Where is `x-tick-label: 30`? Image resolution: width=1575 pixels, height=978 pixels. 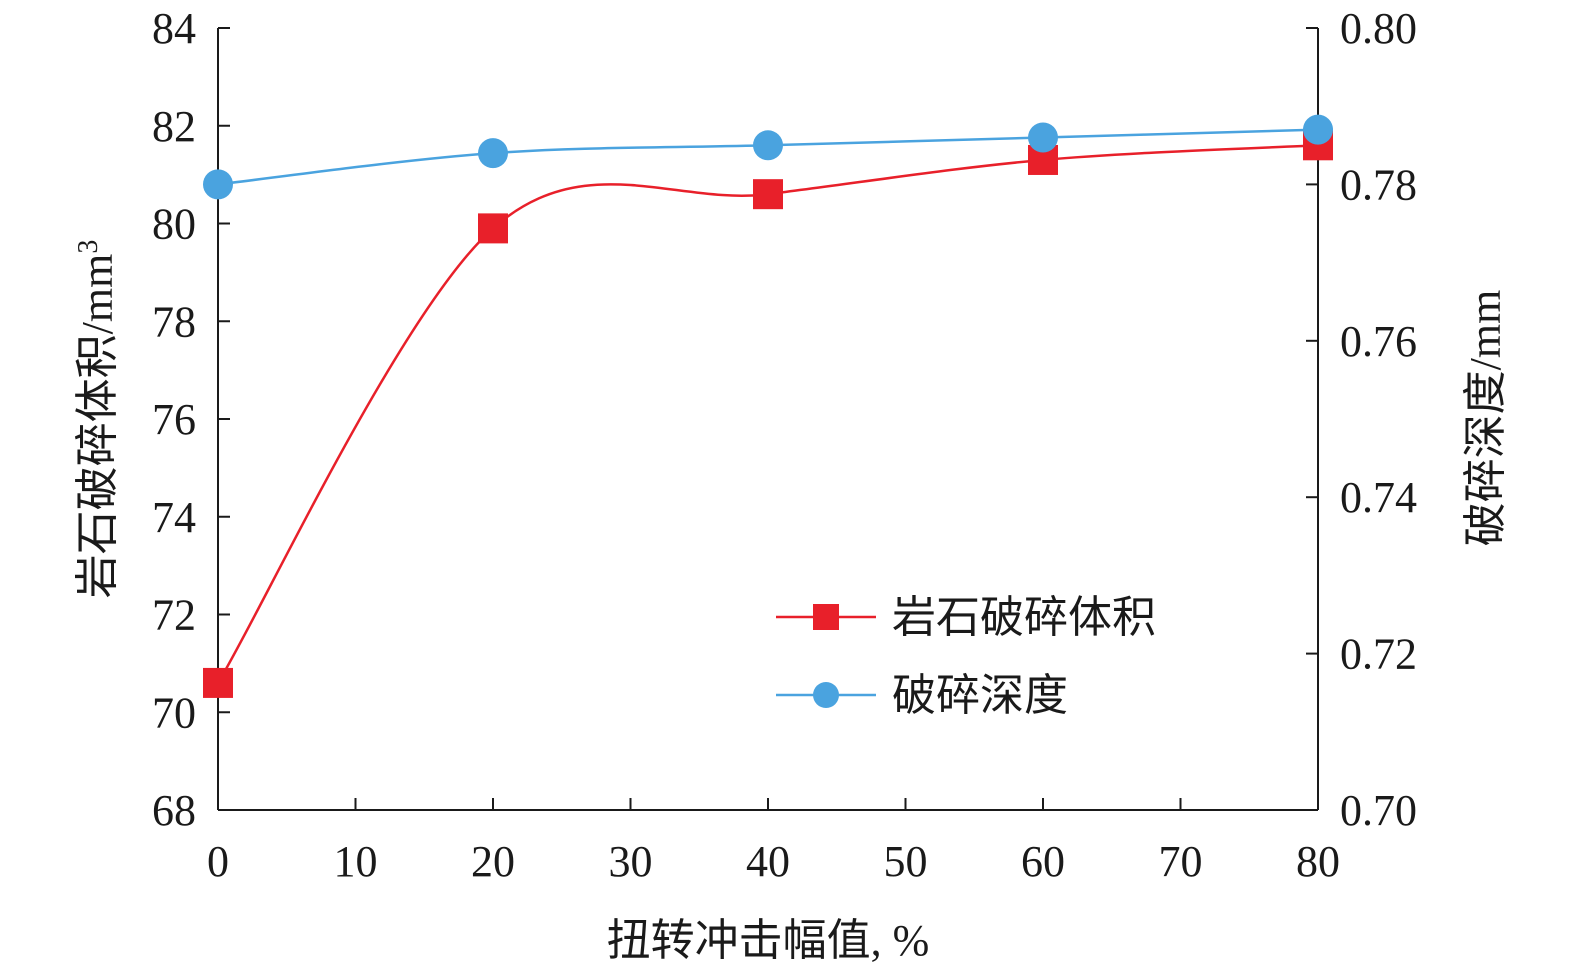 x-tick-label: 30 is located at coordinates (631, 861).